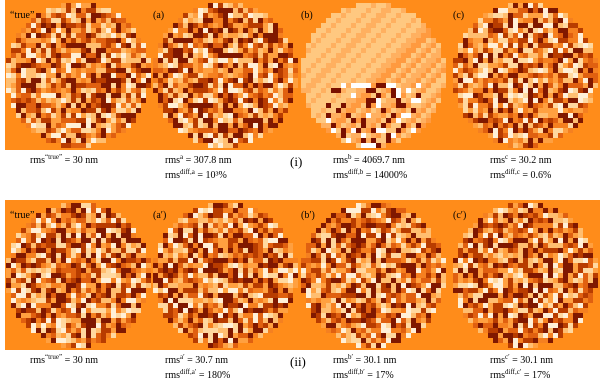 The width and height of the screenshot is (600, 382). What do you see at coordinates (356, 172) in the screenshot?
I see `caption-sup: diff,b` at bounding box center [356, 172].